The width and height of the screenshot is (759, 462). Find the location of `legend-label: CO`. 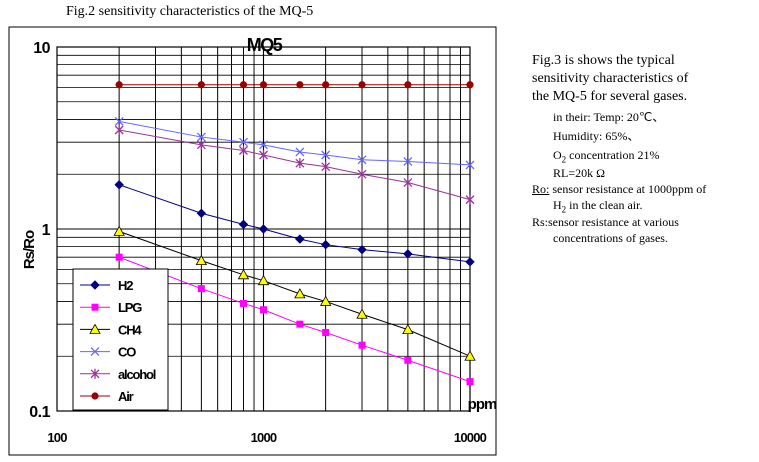

legend-label: CO is located at coordinates (127, 352).